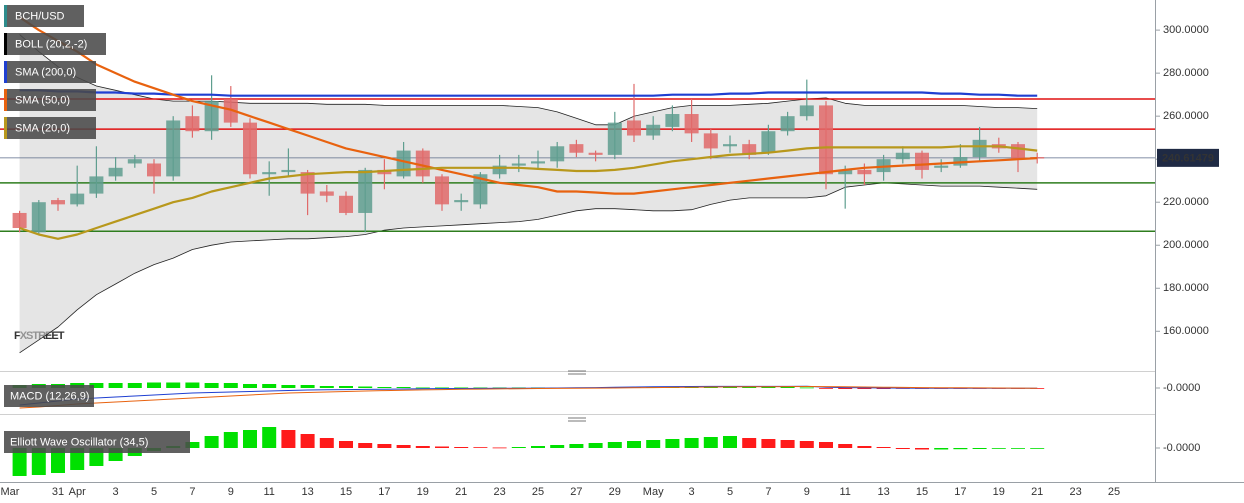 The width and height of the screenshot is (1244, 503). What do you see at coordinates (10, 492) in the screenshot?
I see `x-tick-label: Mar` at bounding box center [10, 492].